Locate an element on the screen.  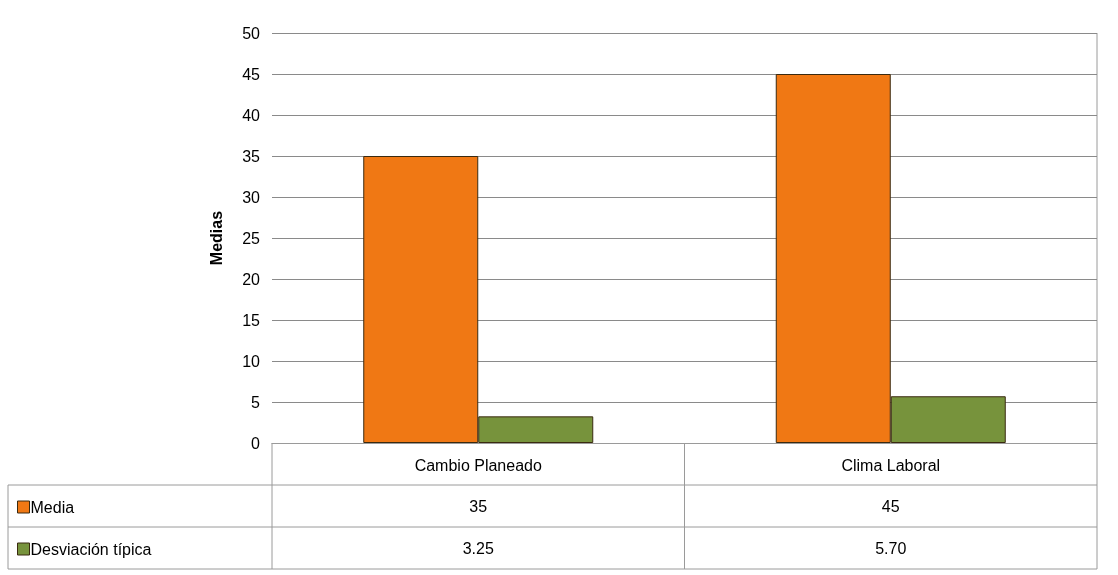
x-tick-label: Clima Laboral is located at coordinates (891, 465).